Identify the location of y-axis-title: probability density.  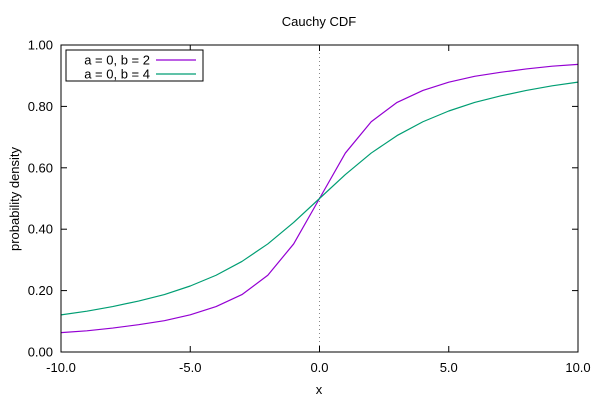
(14, 198).